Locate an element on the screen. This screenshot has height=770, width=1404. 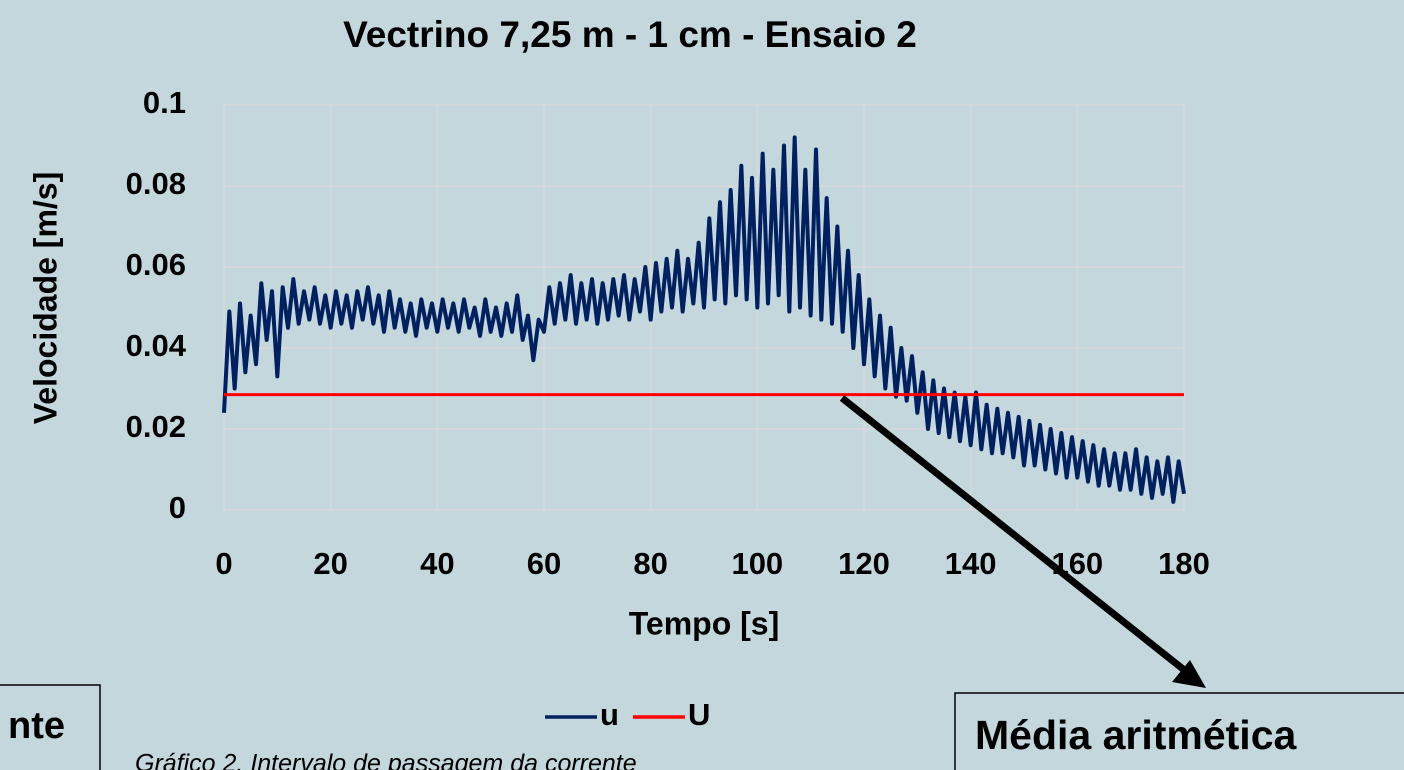
x-tick-label: 40 is located at coordinates (437, 563).